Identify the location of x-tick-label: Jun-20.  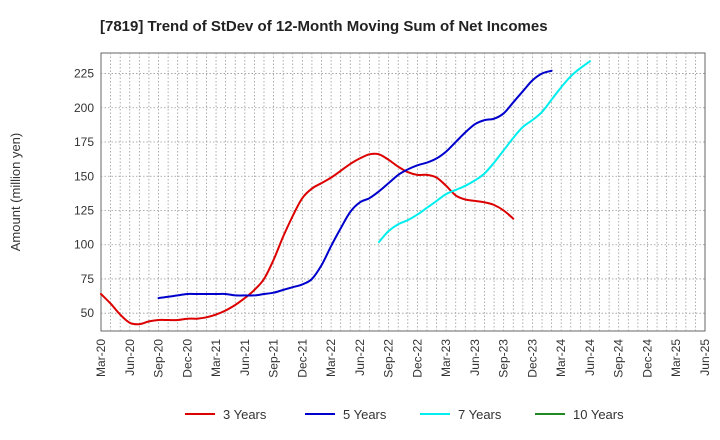
(130, 357).